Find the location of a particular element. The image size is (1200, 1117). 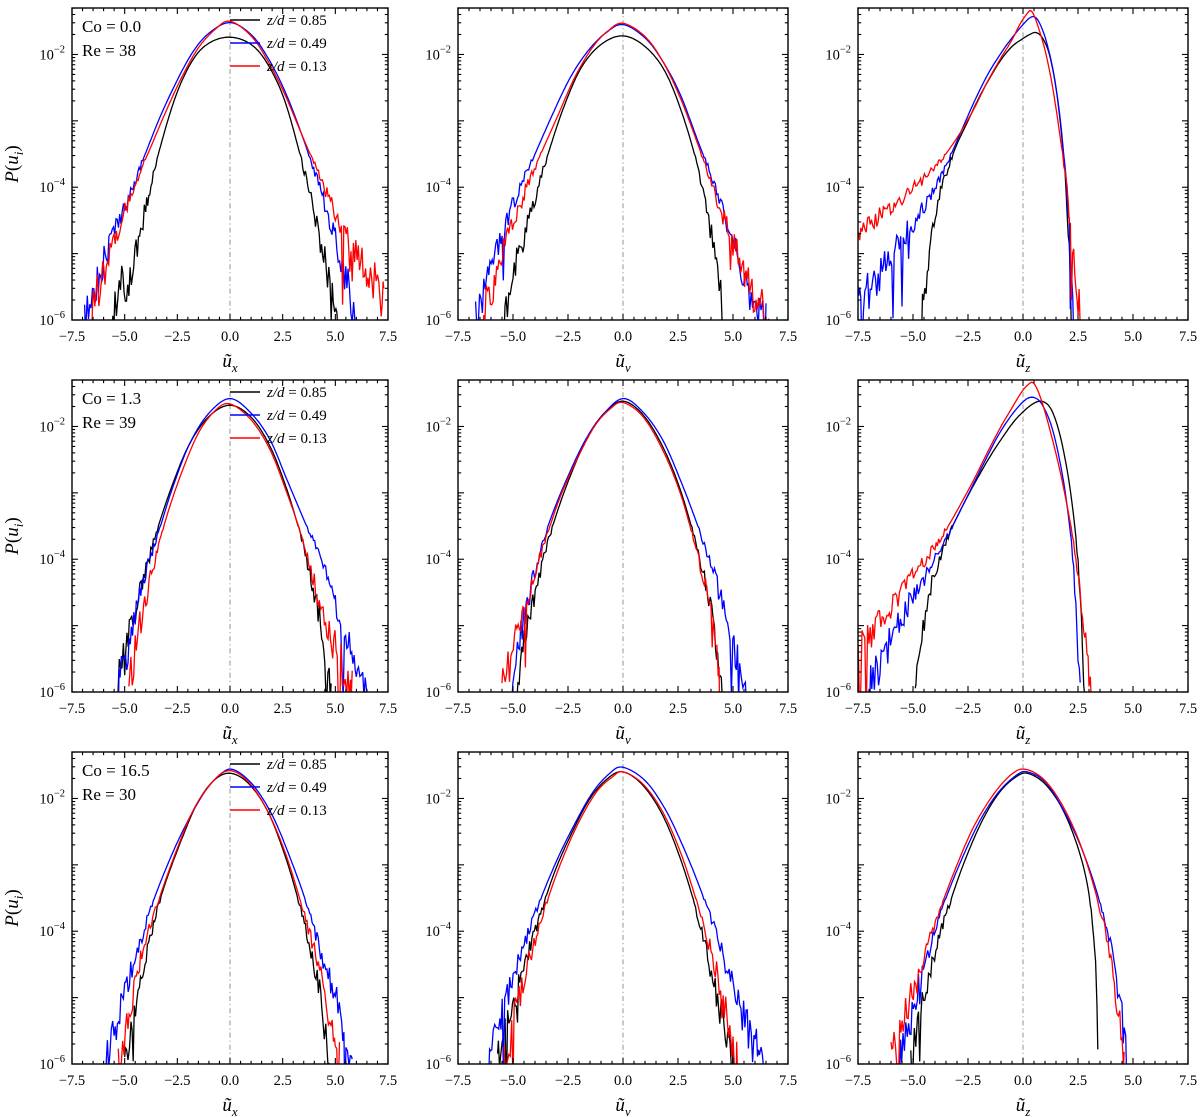

subplot-r0c2: −7.5 −5.0 −2.5 0.0 2.5 5.0 7.5 10⁻² 10⁻⁴ 10⁻⁶ ũz is located at coordinates (1000, 186).